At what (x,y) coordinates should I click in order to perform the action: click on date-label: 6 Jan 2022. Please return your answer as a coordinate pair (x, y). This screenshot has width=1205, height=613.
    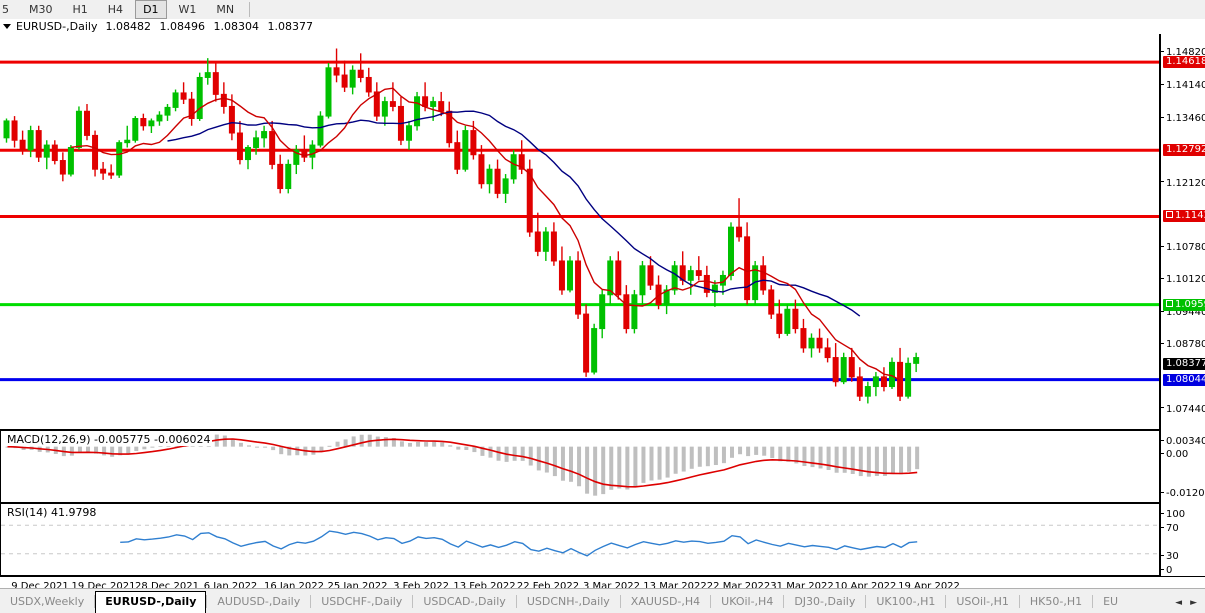
    Looking at the image, I should click on (230, 586).